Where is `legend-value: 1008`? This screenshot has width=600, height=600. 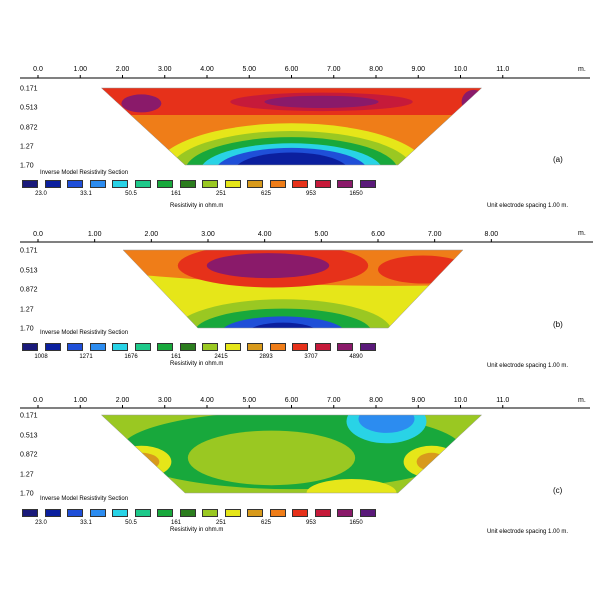
legend-value: 1008 is located at coordinates (41, 357).